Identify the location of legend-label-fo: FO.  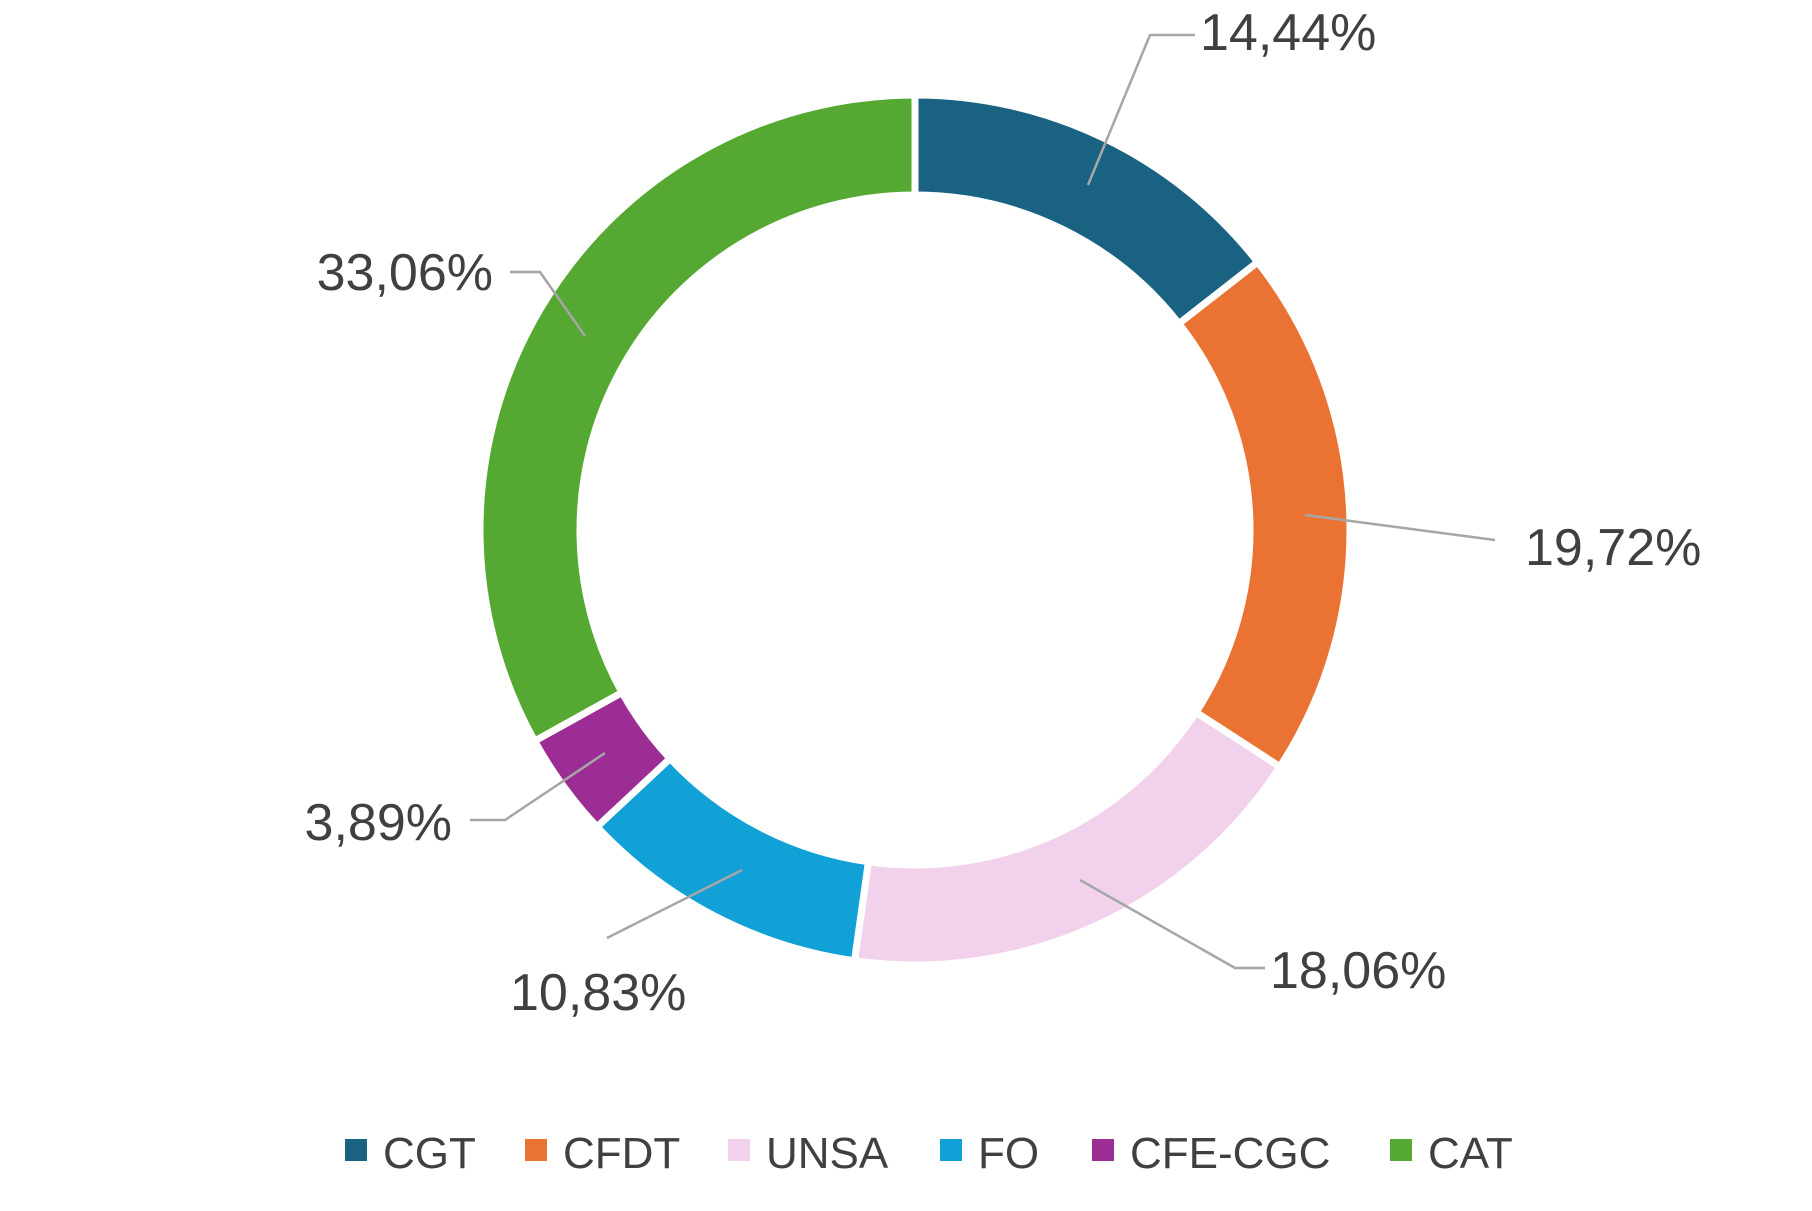
(1008, 1153).